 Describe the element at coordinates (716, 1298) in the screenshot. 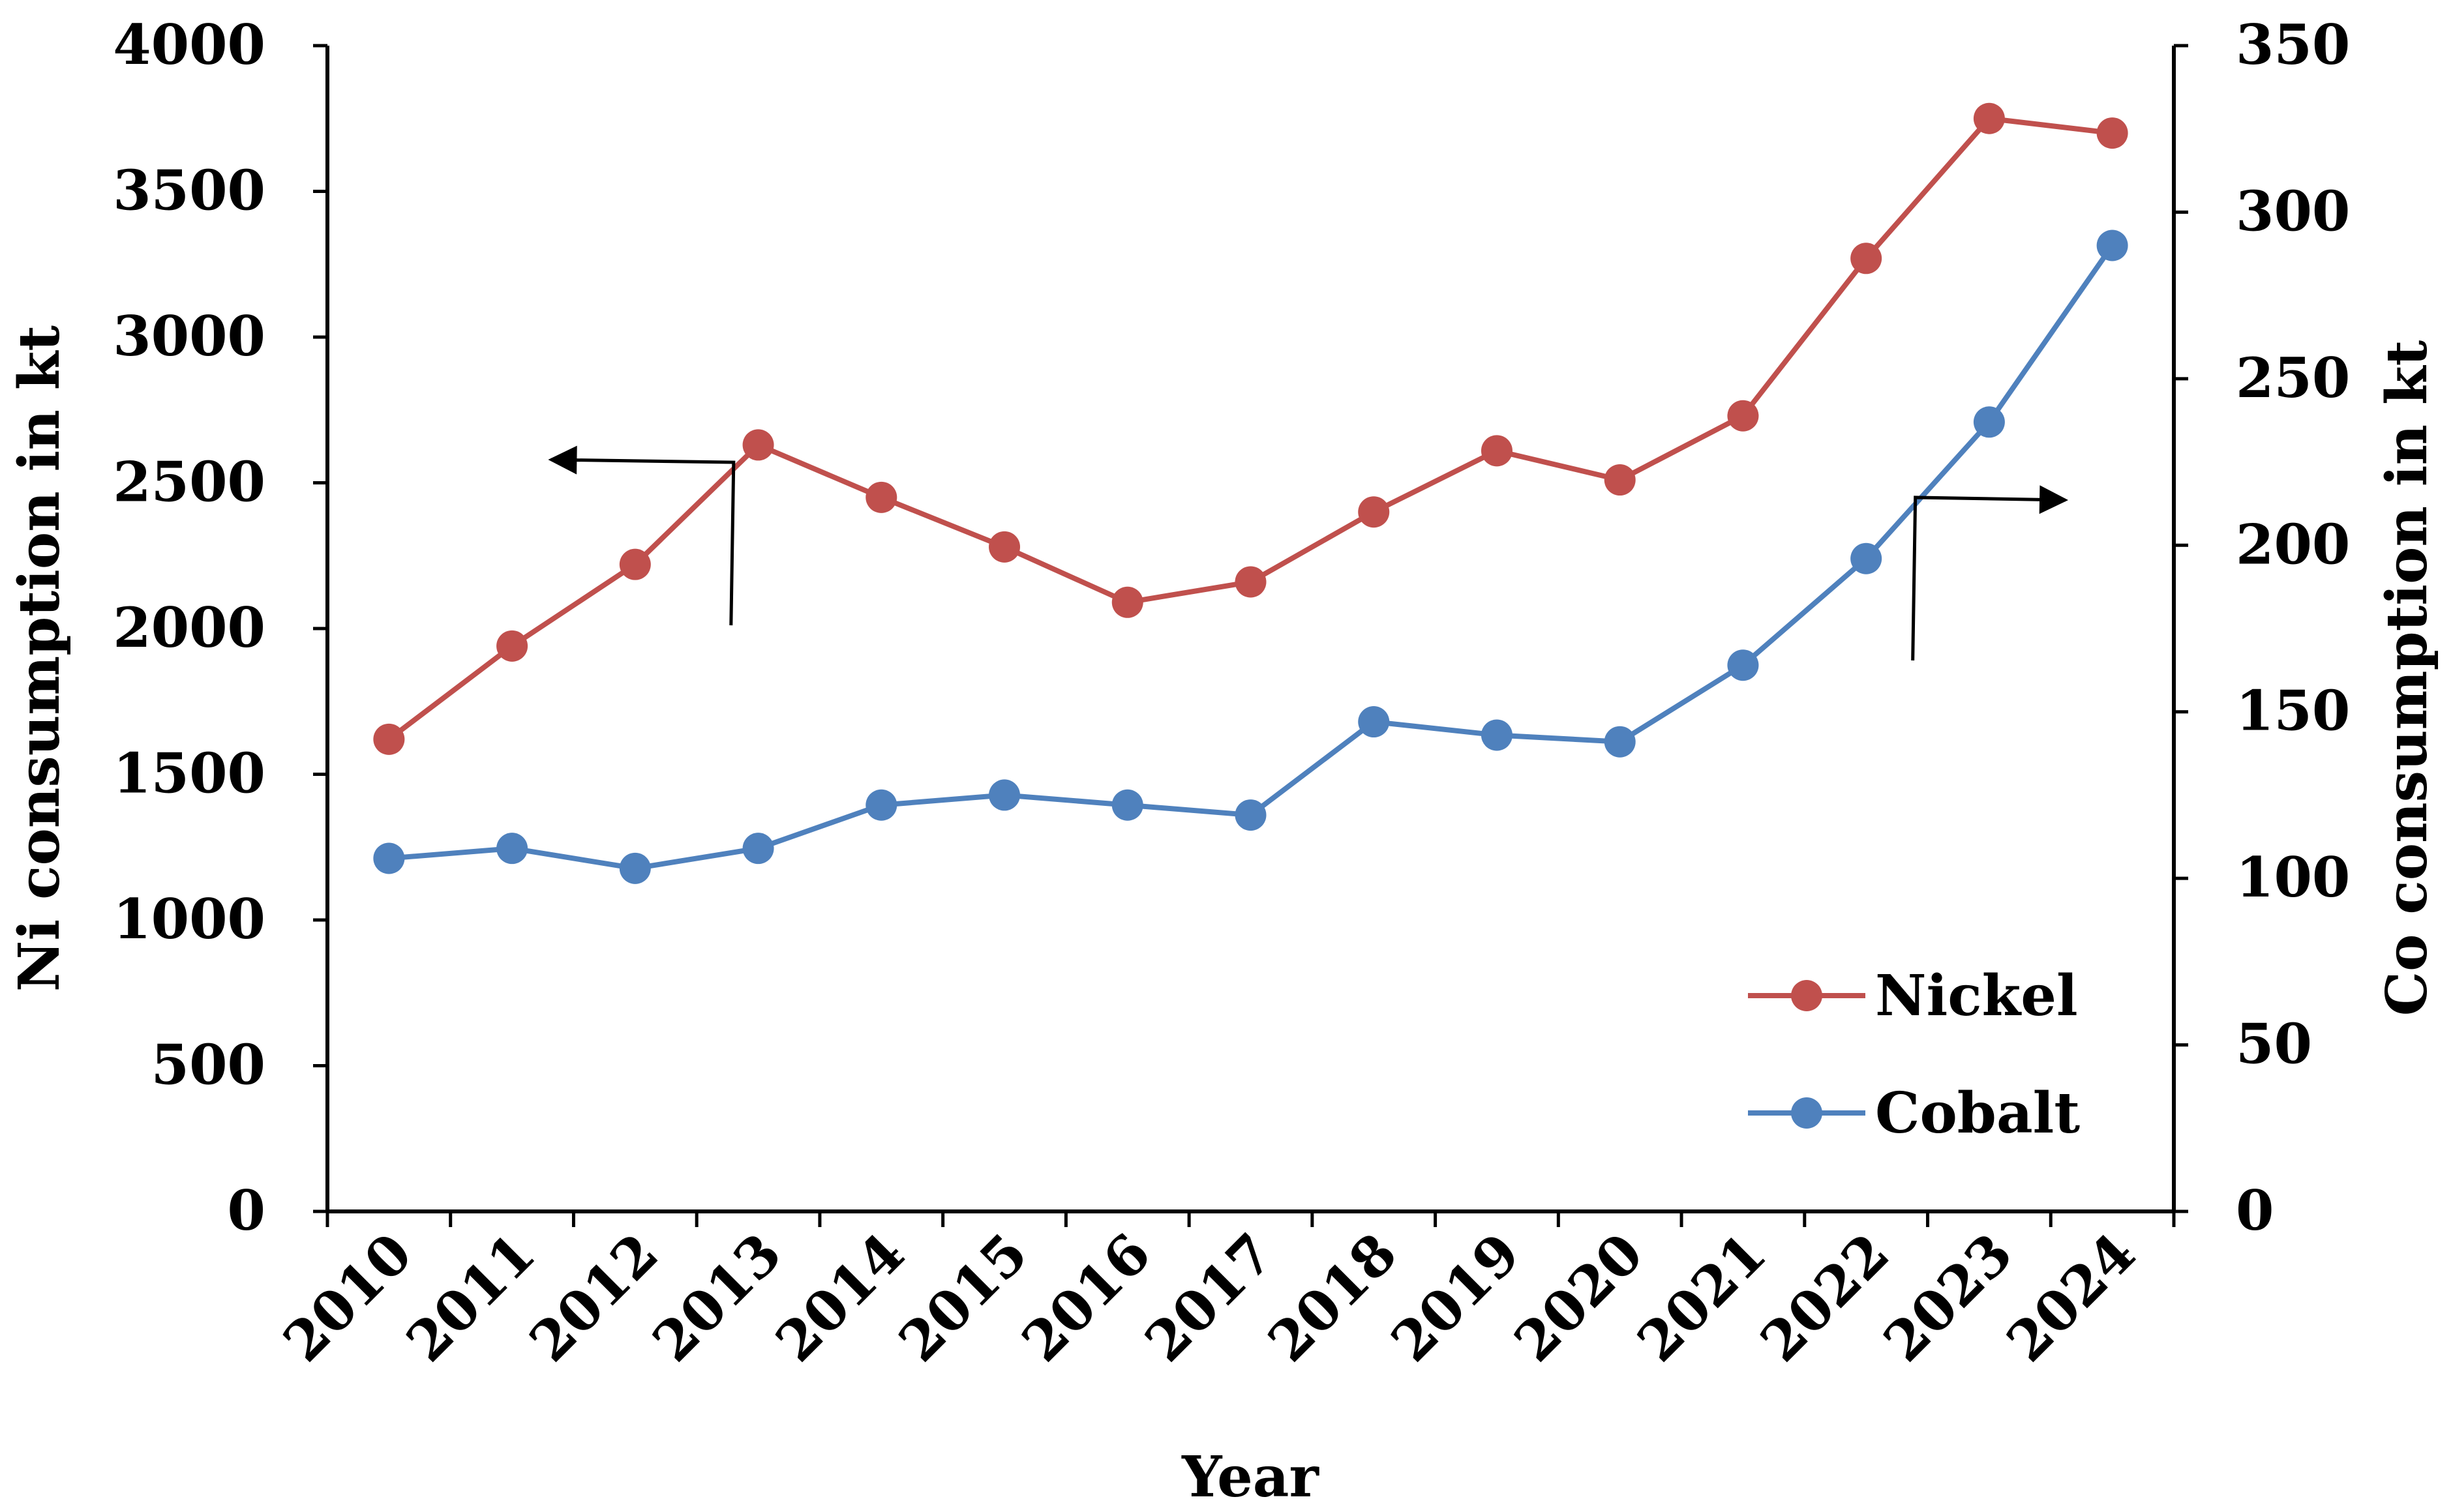

I see `x-tick-label: 2013` at that location.